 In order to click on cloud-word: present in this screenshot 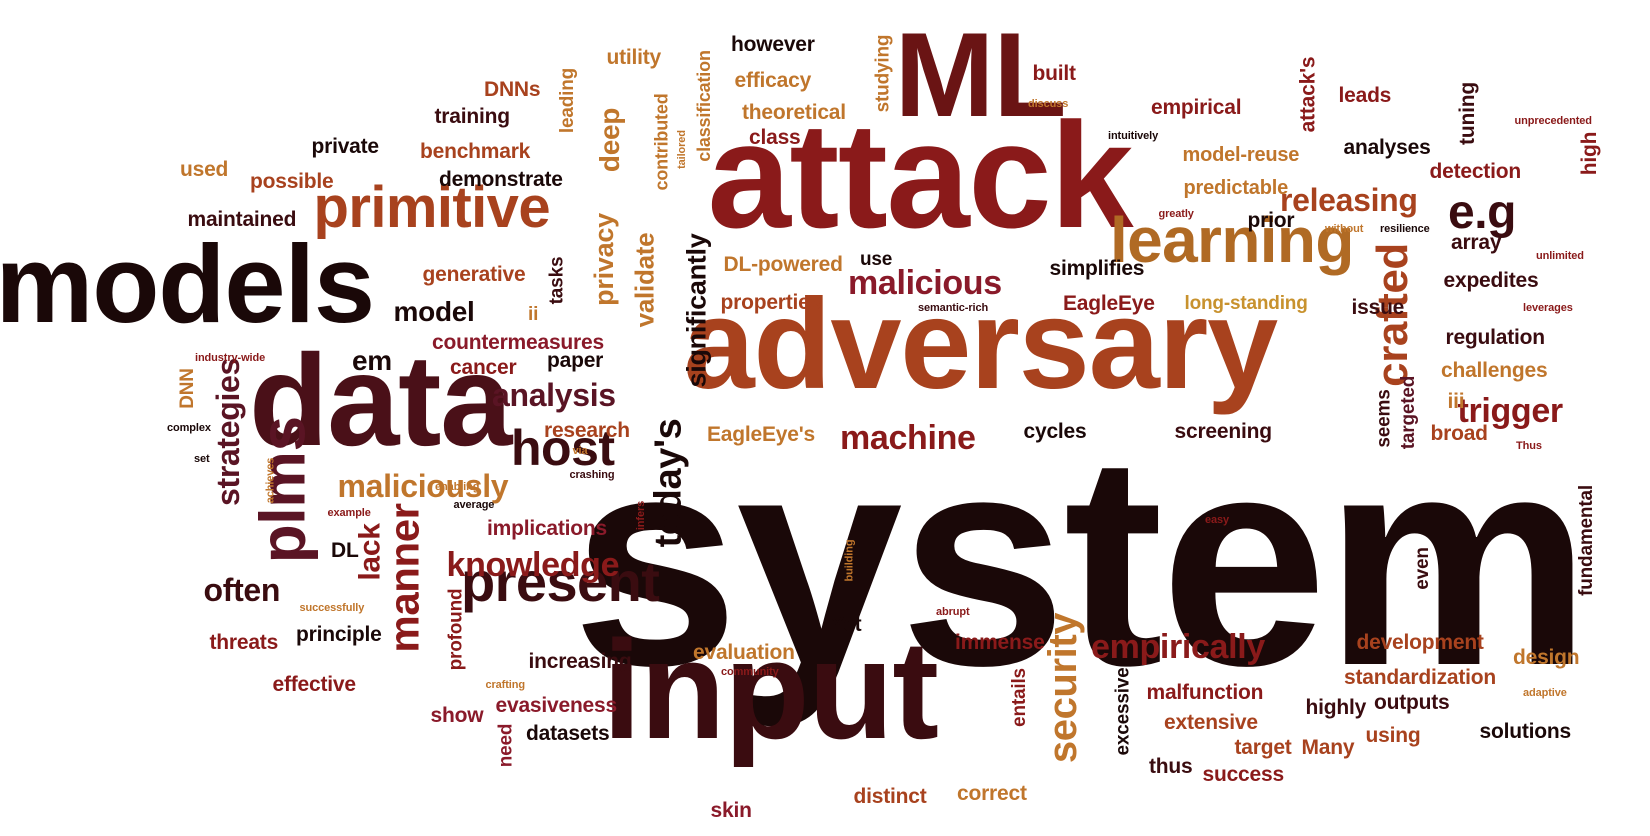, I will do `click(560, 581)`.